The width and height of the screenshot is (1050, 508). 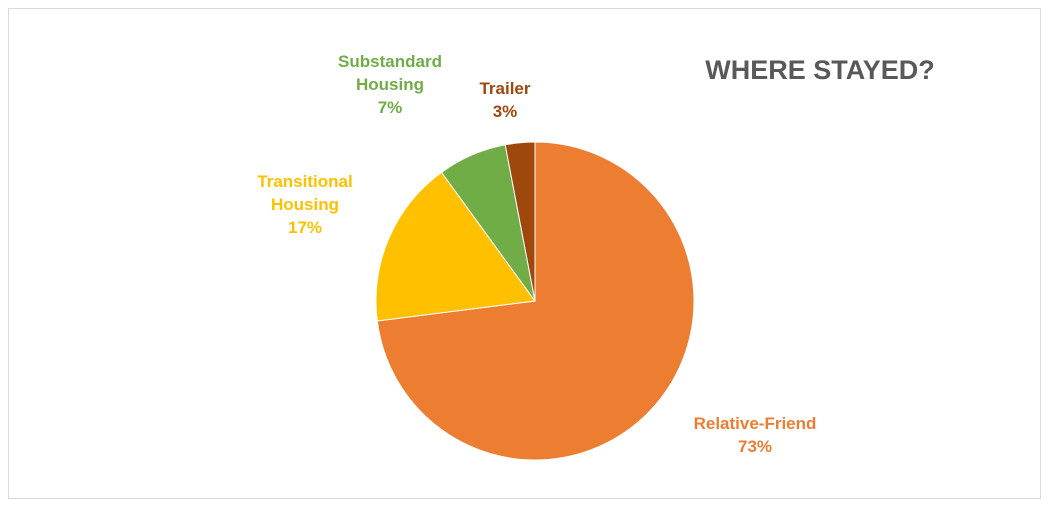 What do you see at coordinates (505, 100) in the screenshot?
I see `data-label: Trailer 3%` at bounding box center [505, 100].